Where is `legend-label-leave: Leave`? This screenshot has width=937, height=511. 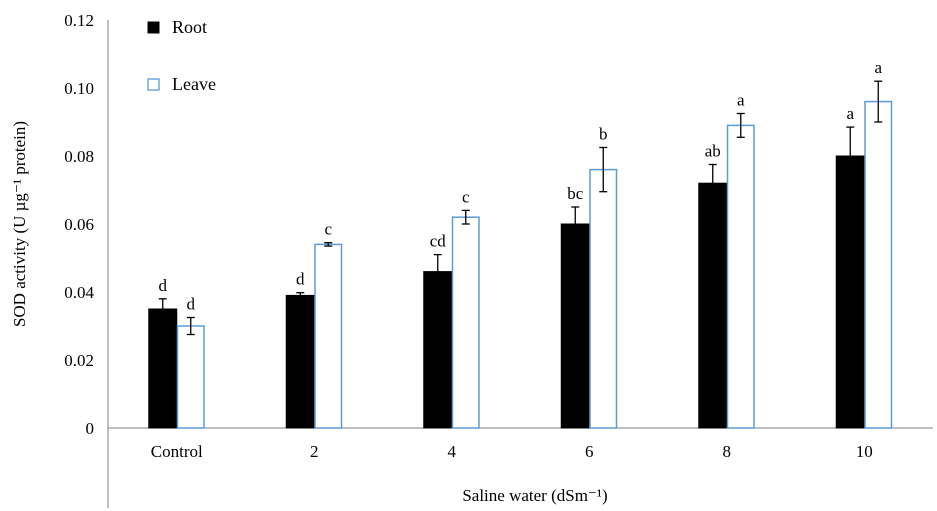
legend-label-leave: Leave is located at coordinates (194, 84).